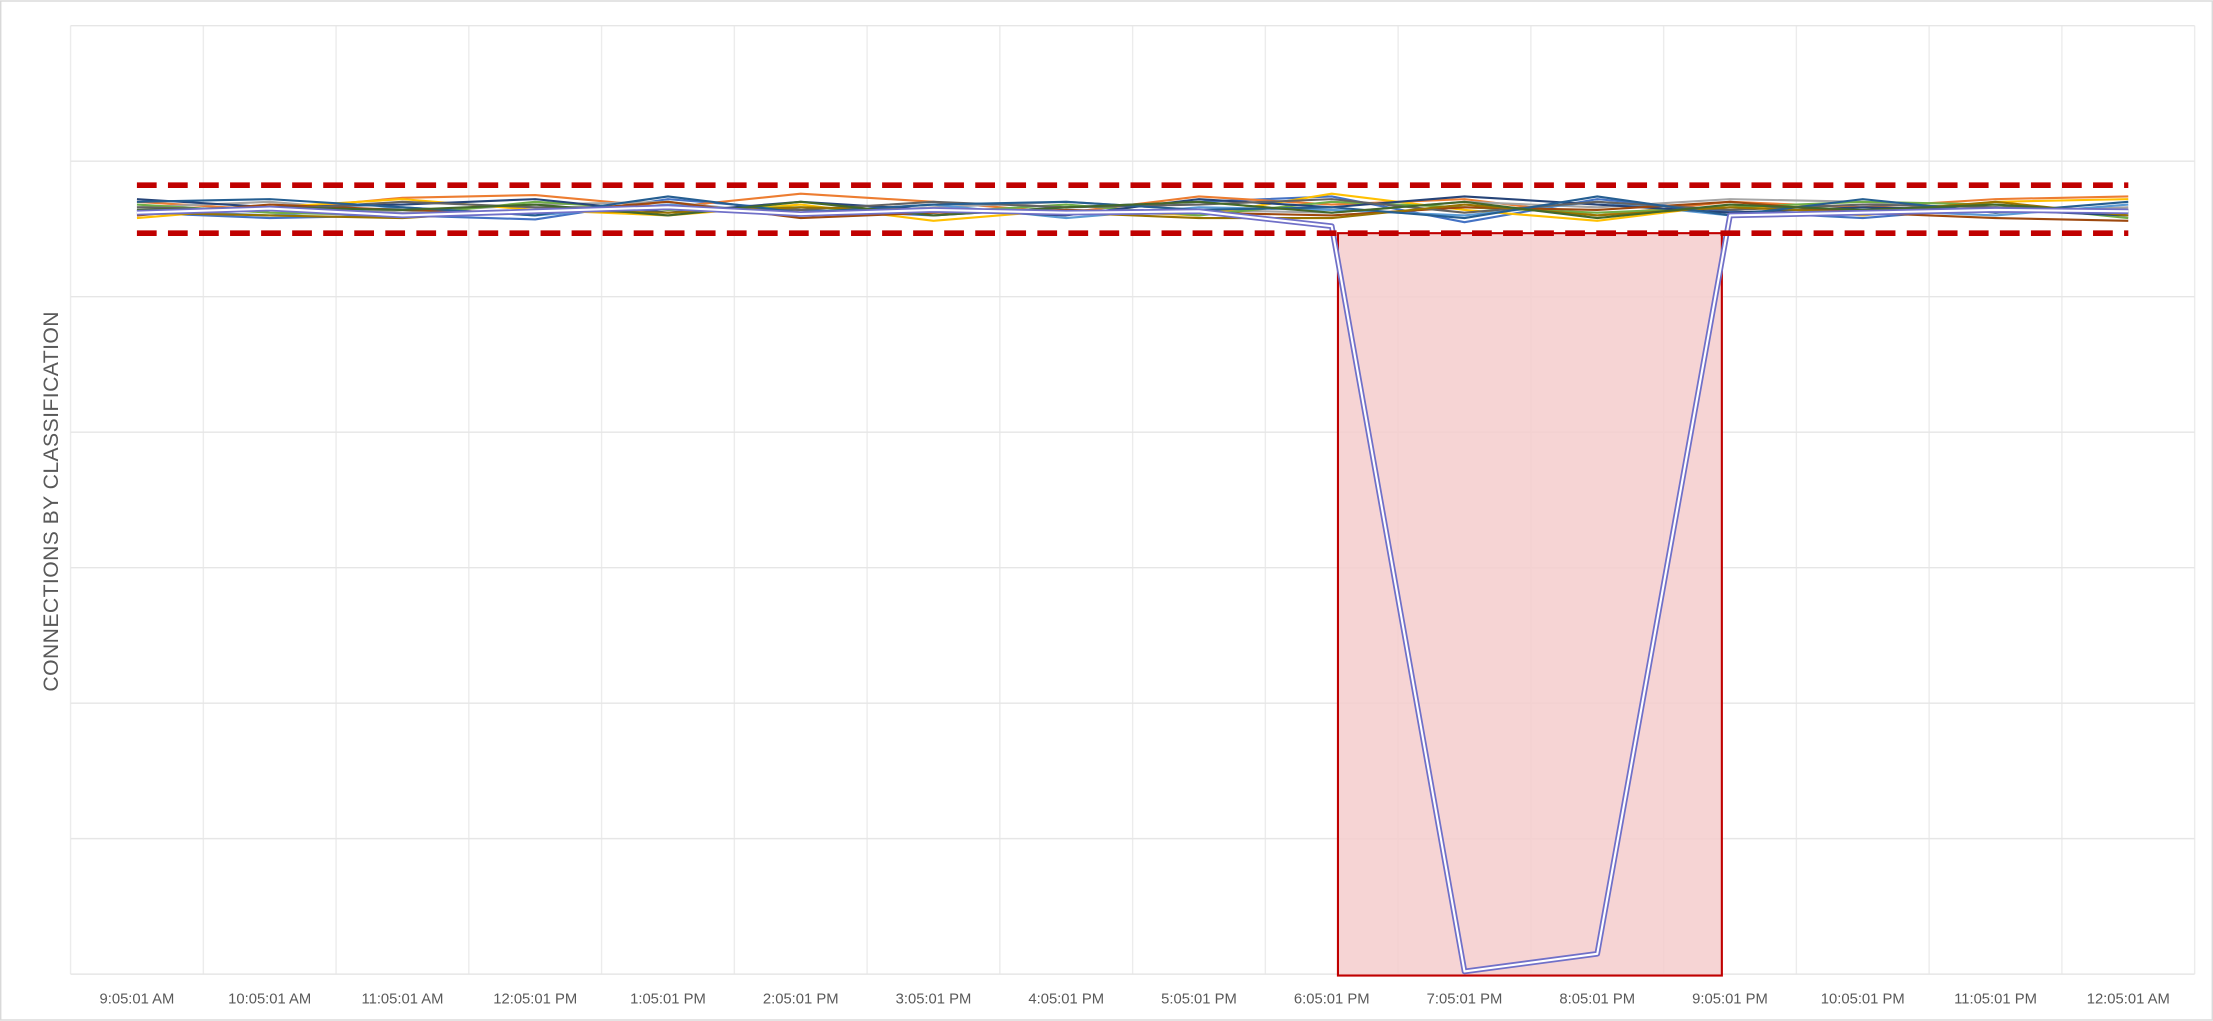  What do you see at coordinates (801, 999) in the screenshot?
I see `x-tick-label: 2:05:01 PM` at bounding box center [801, 999].